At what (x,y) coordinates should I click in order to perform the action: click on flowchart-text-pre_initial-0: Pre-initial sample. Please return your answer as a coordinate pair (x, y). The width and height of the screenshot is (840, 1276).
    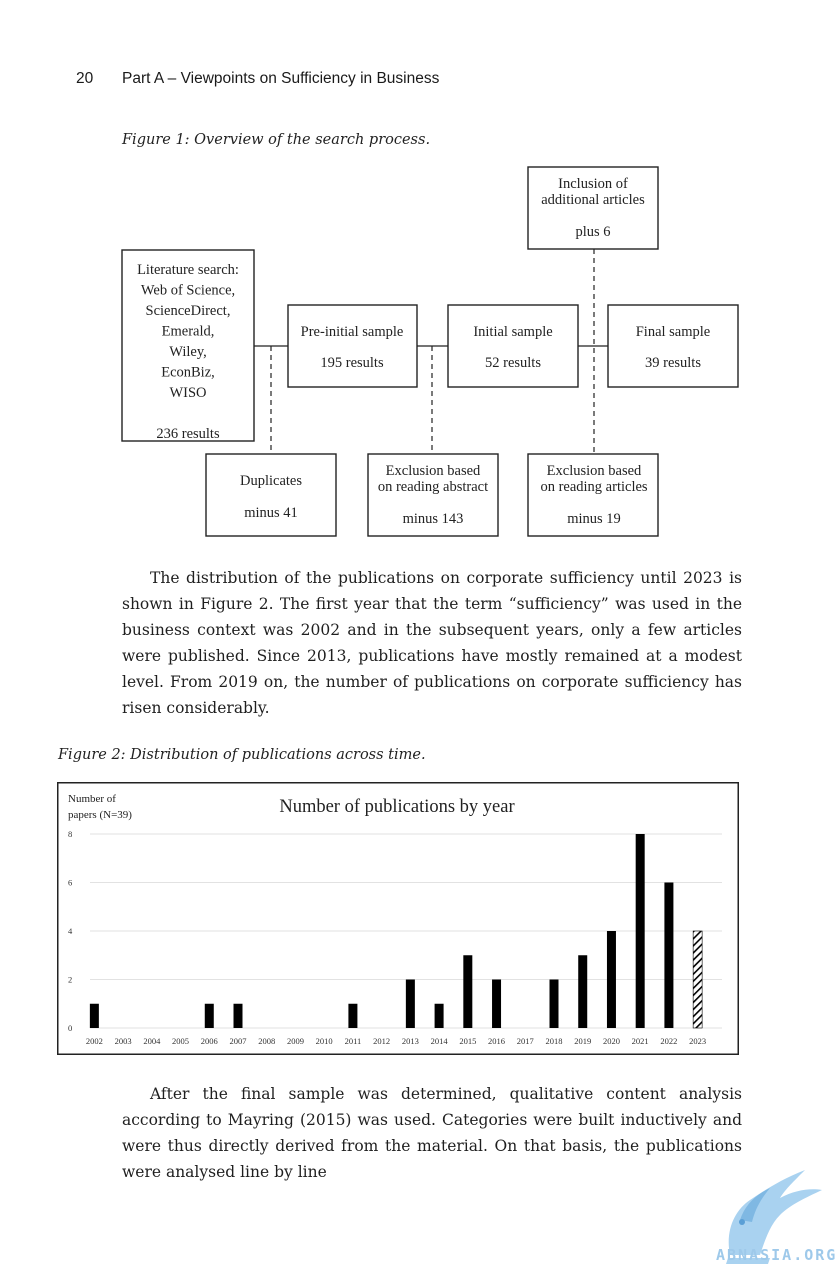
    Looking at the image, I should click on (352, 332).